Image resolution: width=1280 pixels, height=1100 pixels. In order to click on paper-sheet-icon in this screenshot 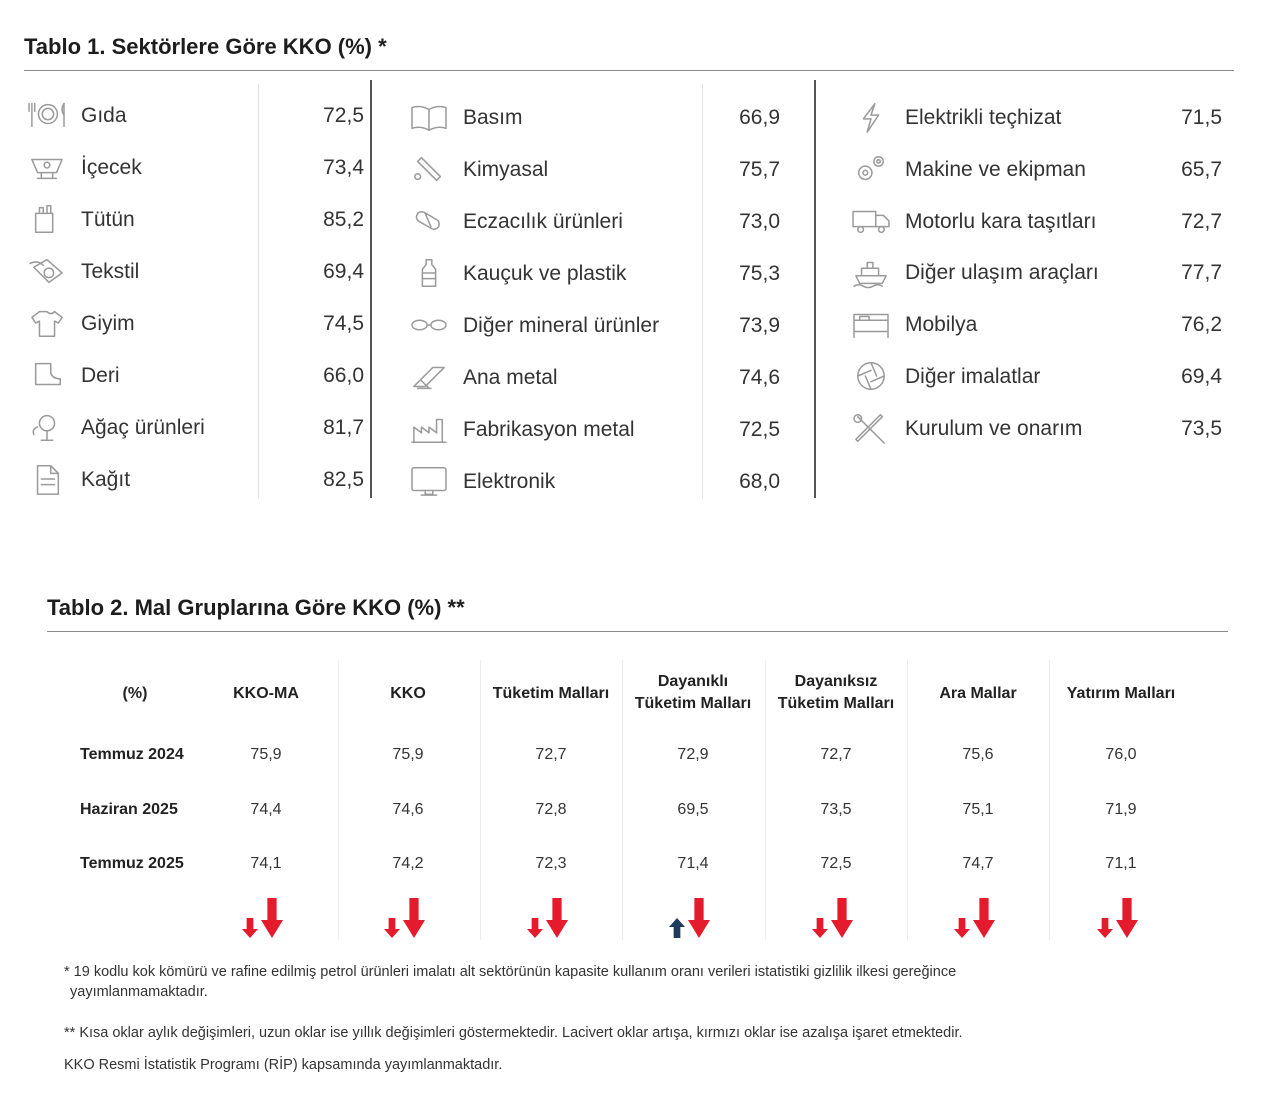, I will do `click(47, 479)`.